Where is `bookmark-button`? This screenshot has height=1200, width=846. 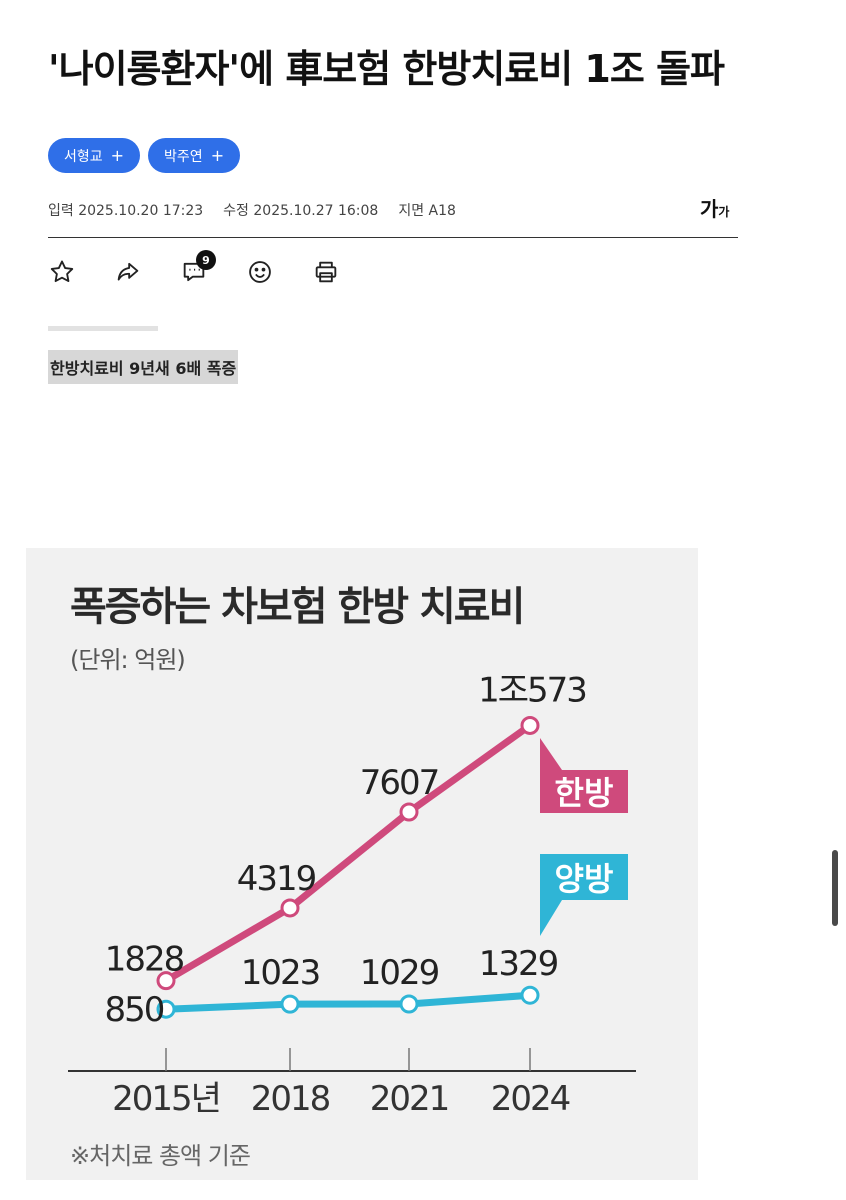 bookmark-button is located at coordinates (67, 272).